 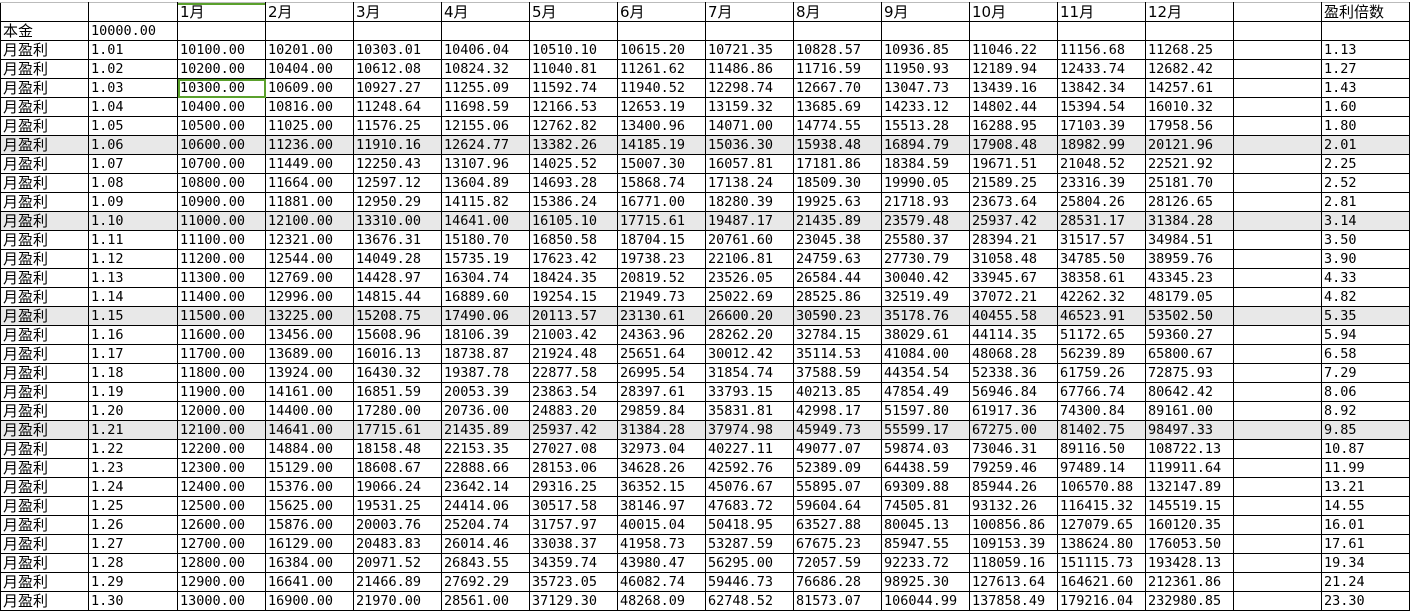 I want to click on value-cell: 11400.00, so click(x=221, y=297).